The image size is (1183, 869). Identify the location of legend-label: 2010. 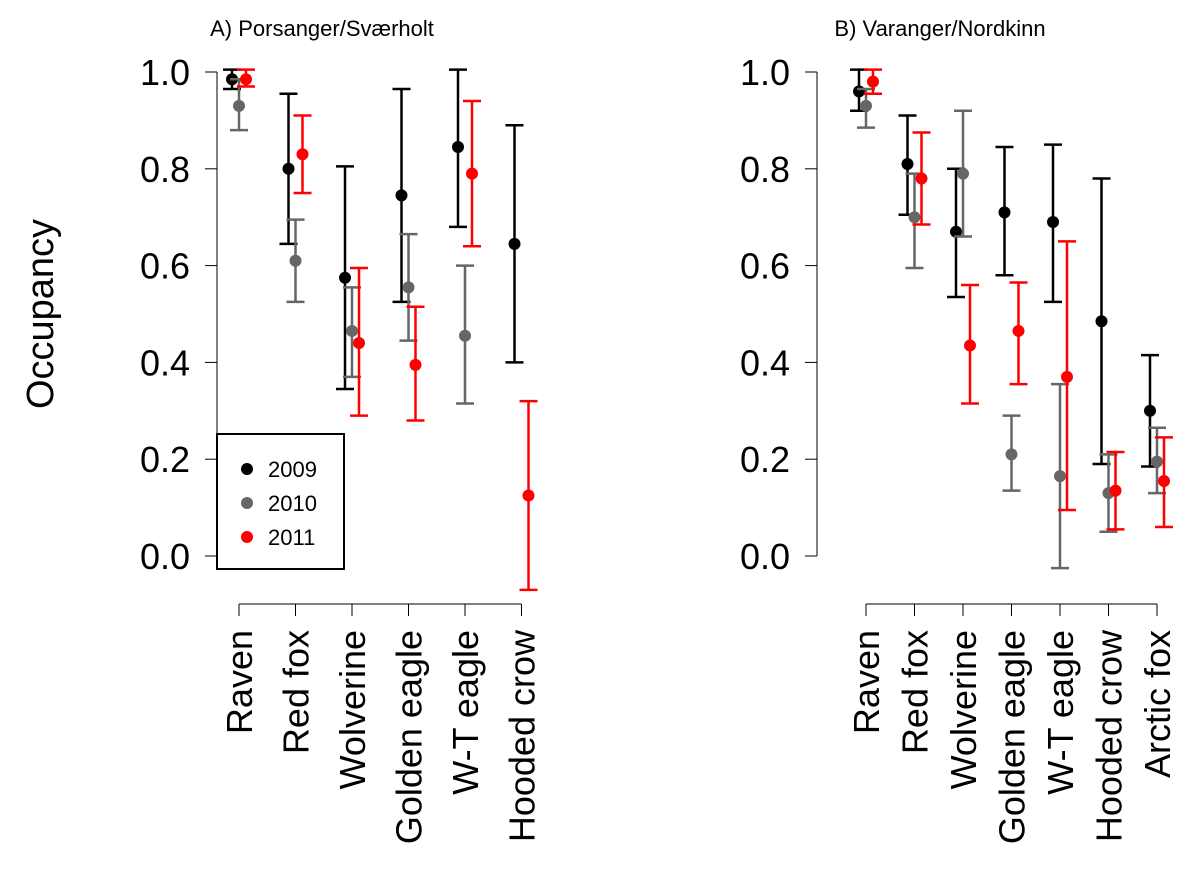
(292, 503).